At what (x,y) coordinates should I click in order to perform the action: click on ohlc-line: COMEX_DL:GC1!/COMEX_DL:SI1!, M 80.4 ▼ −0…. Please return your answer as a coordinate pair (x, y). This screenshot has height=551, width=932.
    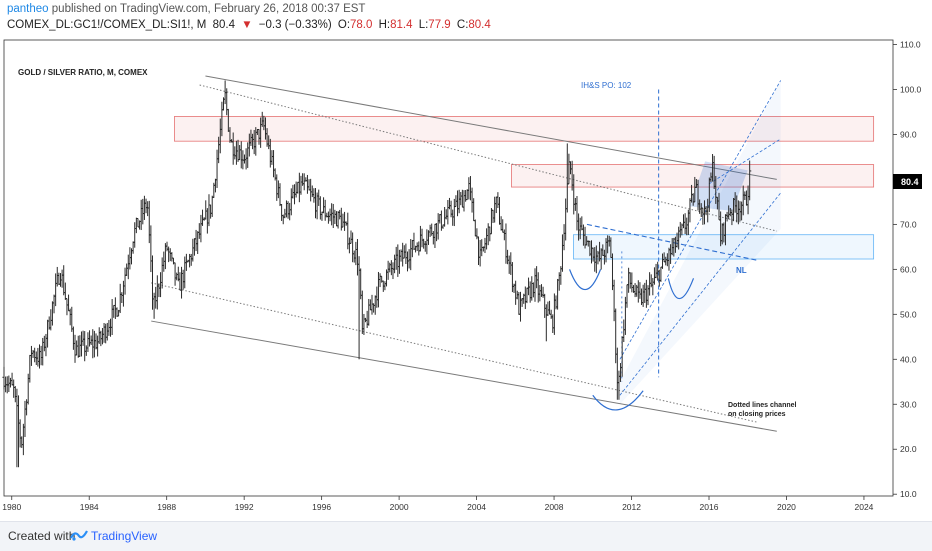
    Looking at the image, I should click on (250, 25).